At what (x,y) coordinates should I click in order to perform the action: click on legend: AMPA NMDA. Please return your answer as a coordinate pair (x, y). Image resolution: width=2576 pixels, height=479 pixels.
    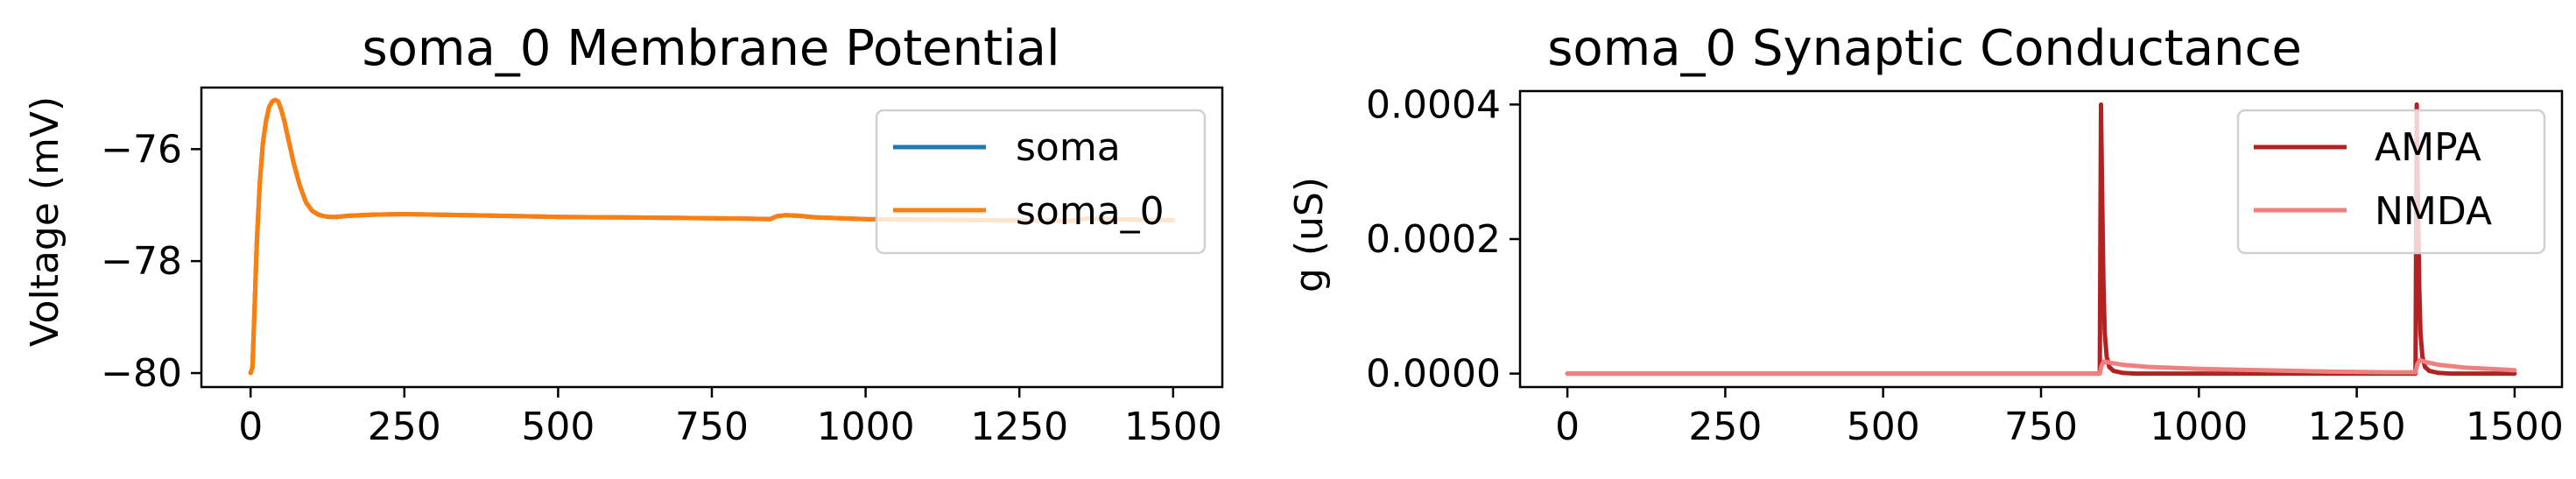
    Looking at the image, I should click on (2391, 182).